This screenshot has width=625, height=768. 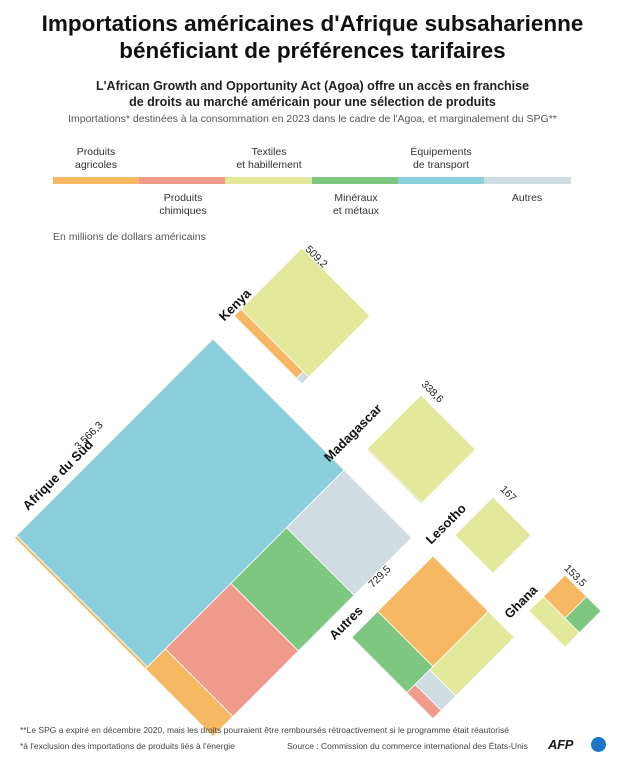 I want to click on legend-label-transport-line1: Équipements, so click(x=441, y=152).